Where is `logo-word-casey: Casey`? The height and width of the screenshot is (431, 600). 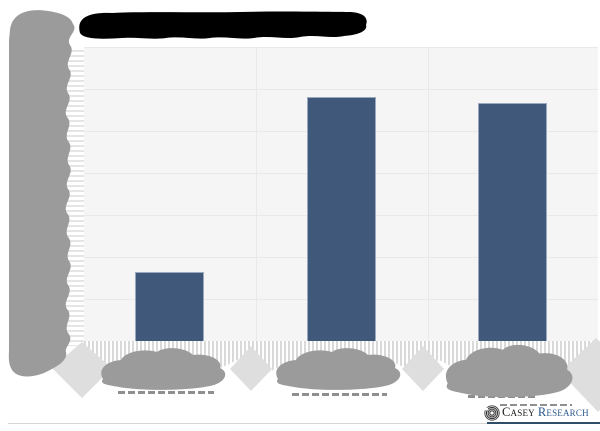
logo-word-casey: Casey is located at coordinates (518, 412).